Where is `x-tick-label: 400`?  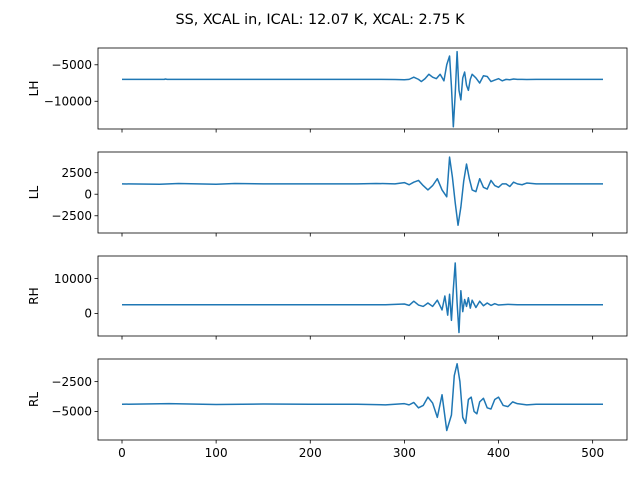 x-tick-label: 400 is located at coordinates (498, 453).